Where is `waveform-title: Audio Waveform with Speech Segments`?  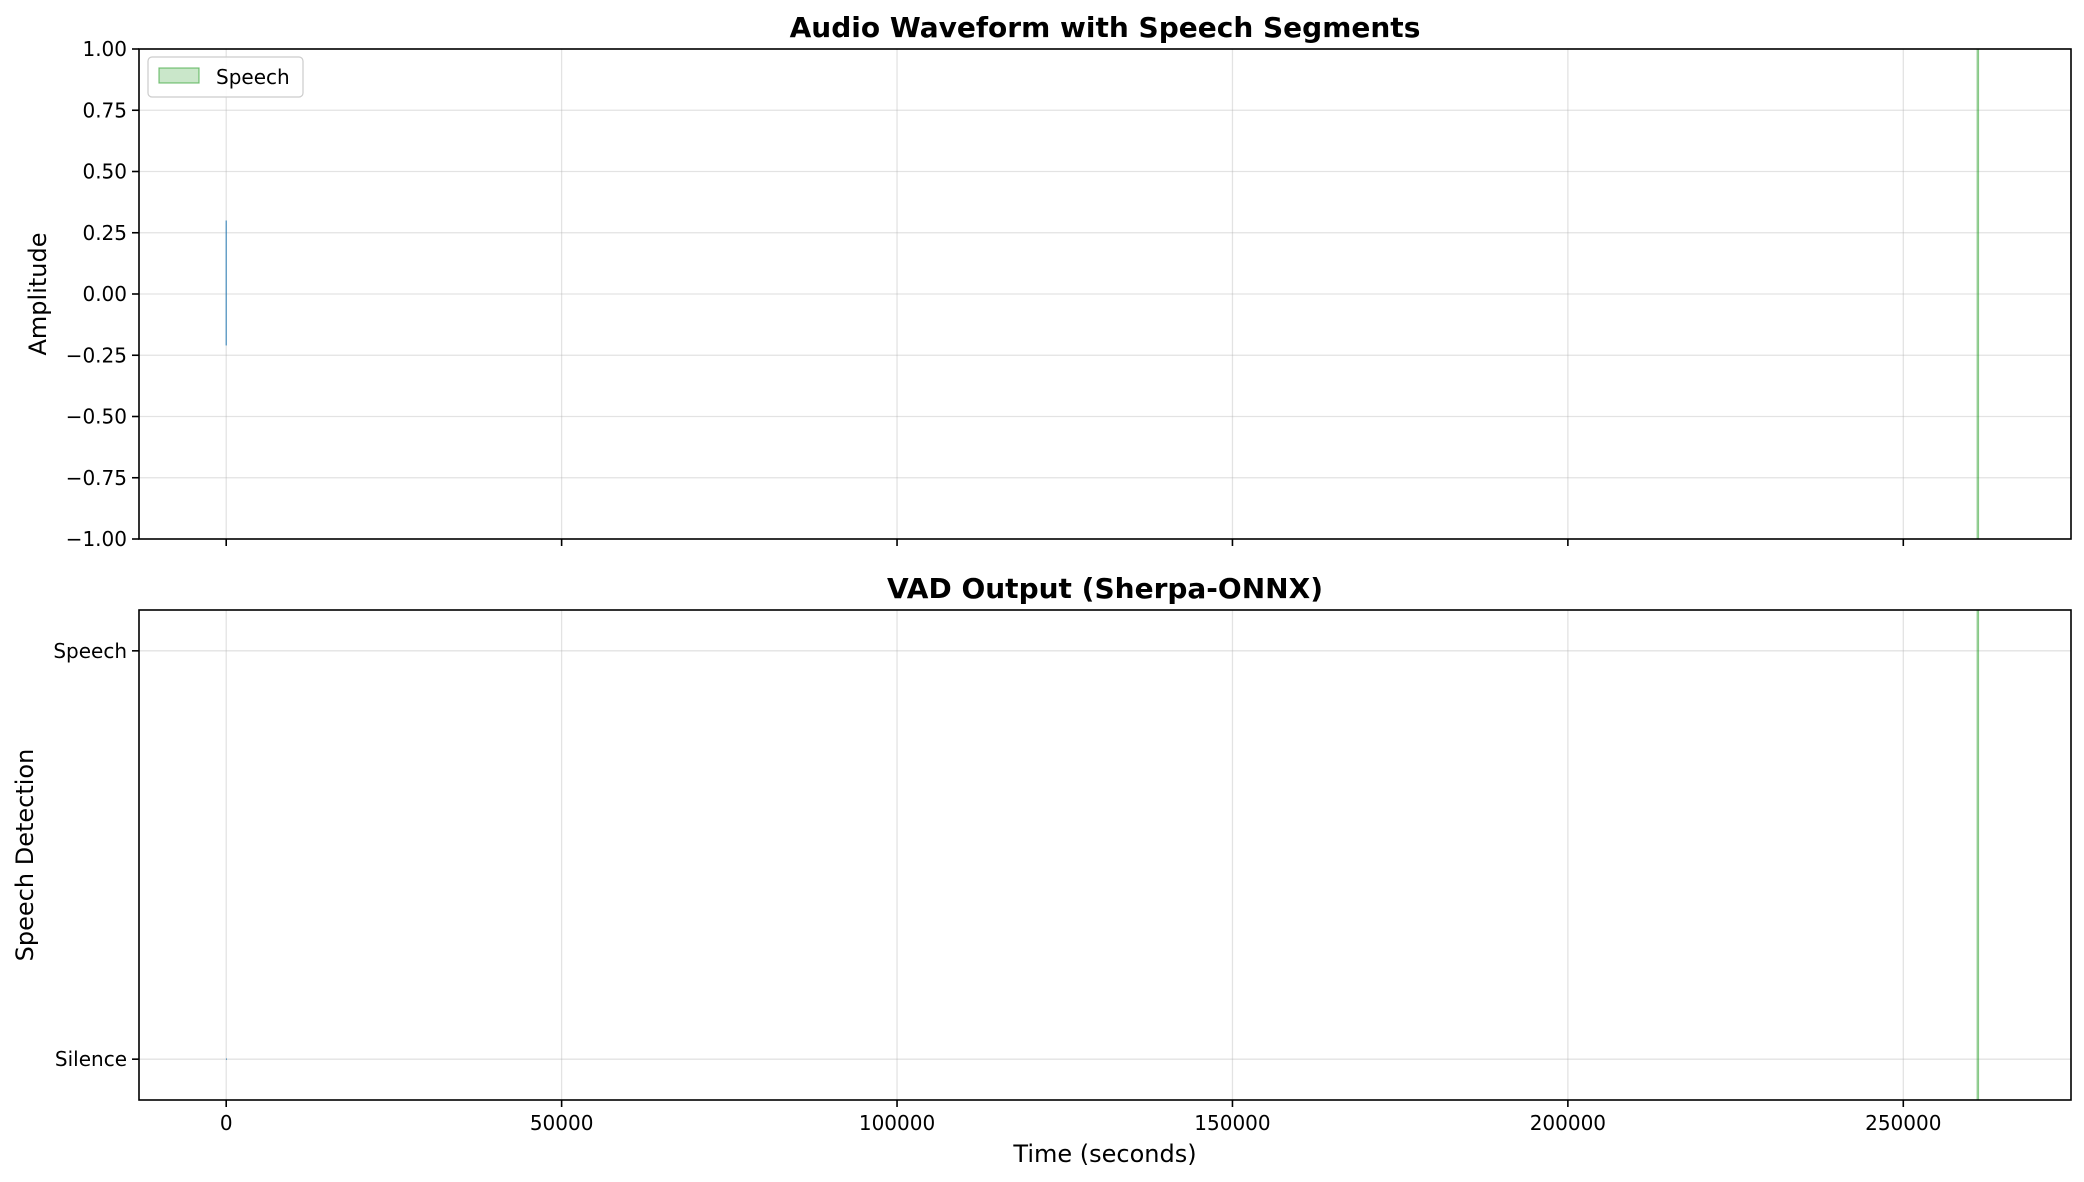 waveform-title: Audio Waveform with Speech Segments is located at coordinates (1105, 27).